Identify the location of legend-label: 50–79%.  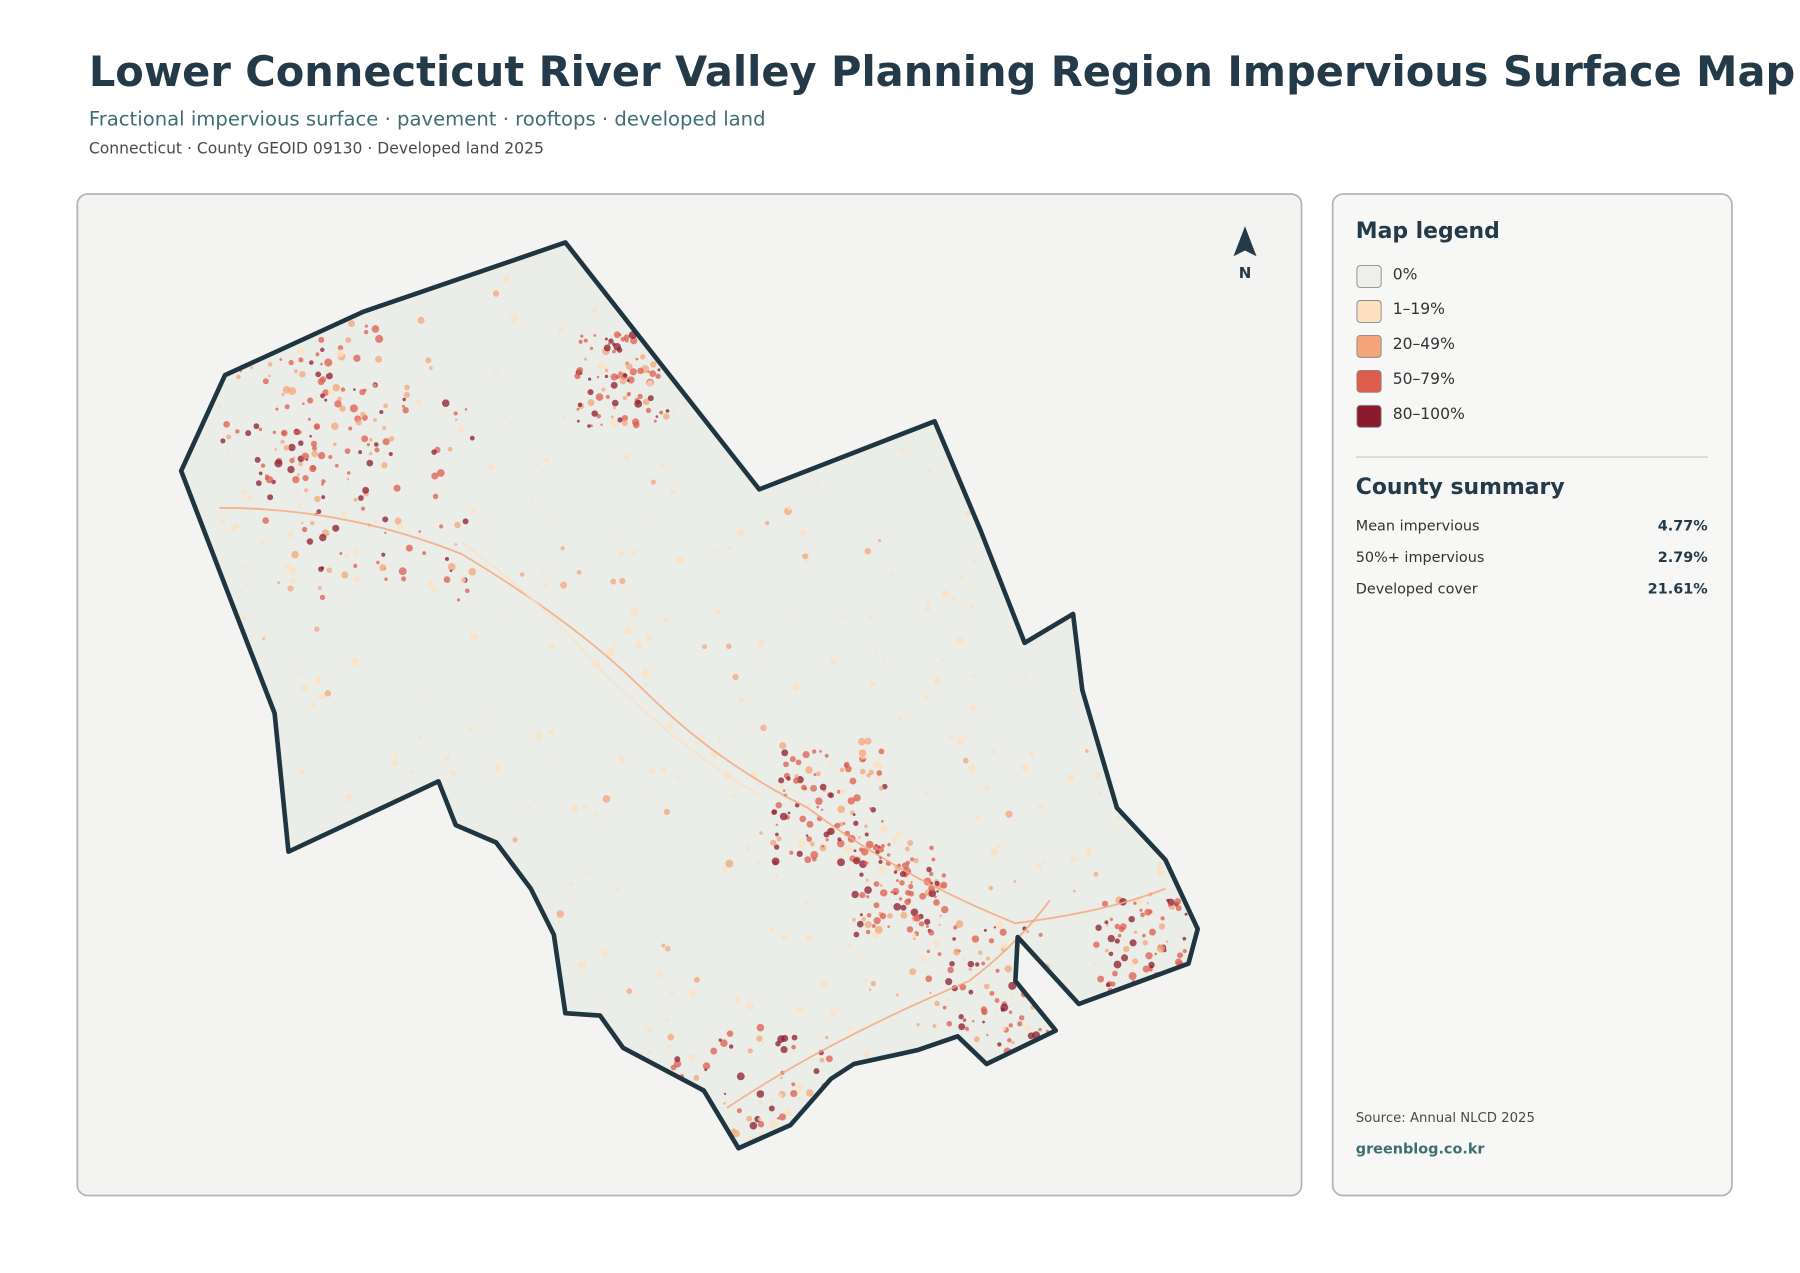
(1424, 379).